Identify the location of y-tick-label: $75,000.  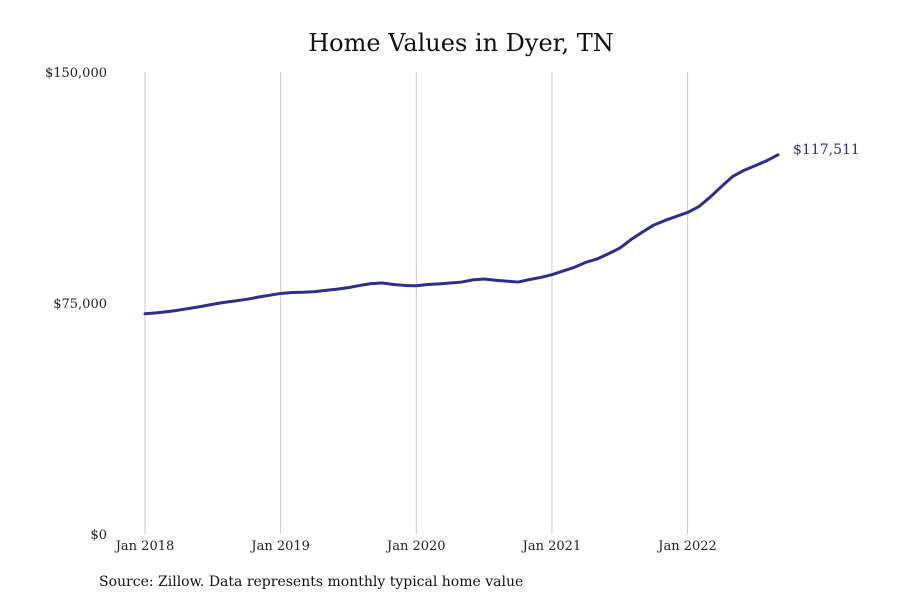
(80, 304).